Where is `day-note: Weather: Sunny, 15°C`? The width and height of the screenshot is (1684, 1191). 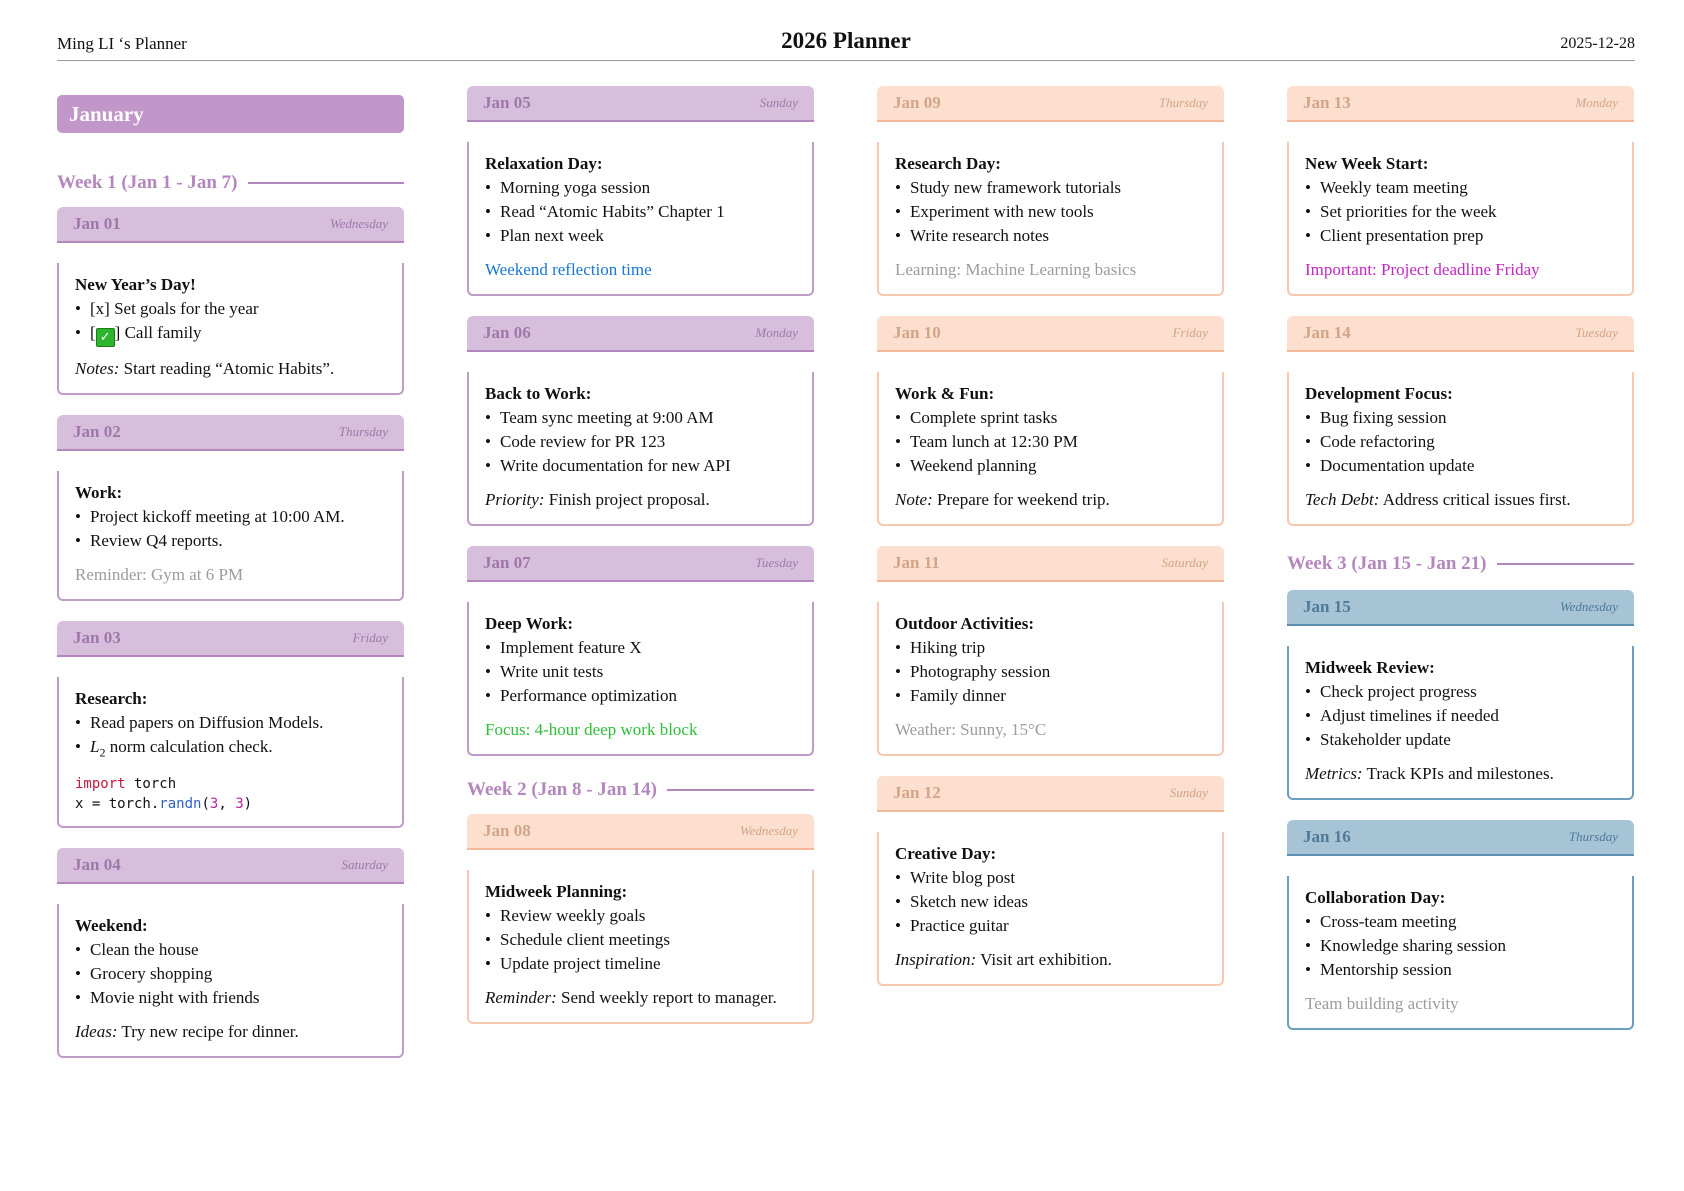
day-note: Weather: Sunny, 15°C is located at coordinates (971, 729).